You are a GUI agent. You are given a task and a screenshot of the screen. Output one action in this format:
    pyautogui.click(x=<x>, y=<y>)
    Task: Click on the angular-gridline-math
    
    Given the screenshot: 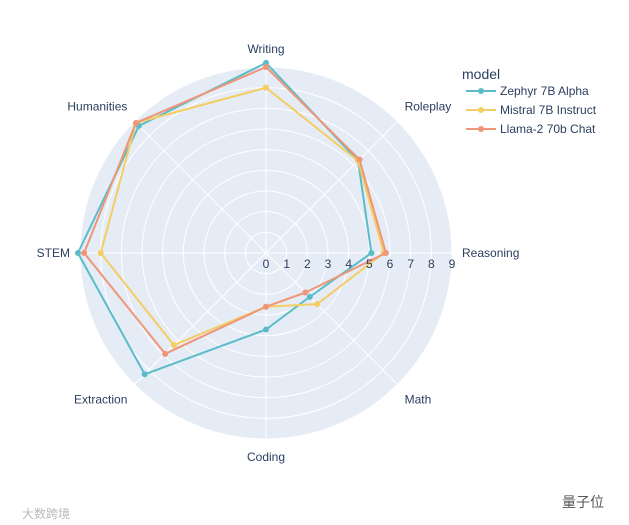 What is the action you would take?
    pyautogui.click(x=331, y=318)
    